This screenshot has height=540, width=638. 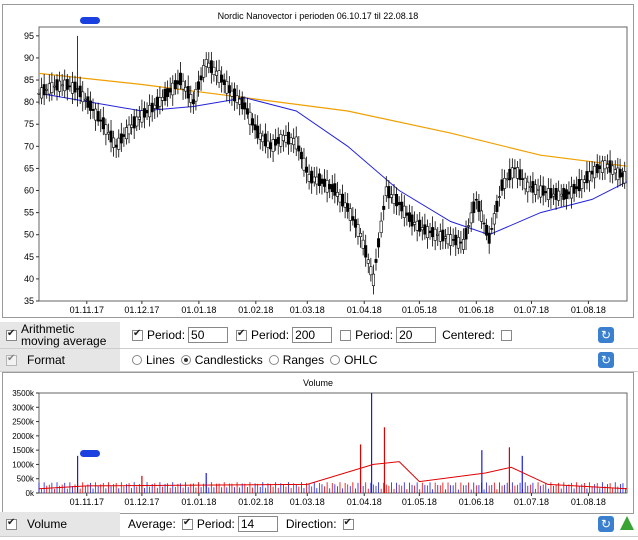 I want to click on y-tick-label: 45, so click(x=29, y=257).